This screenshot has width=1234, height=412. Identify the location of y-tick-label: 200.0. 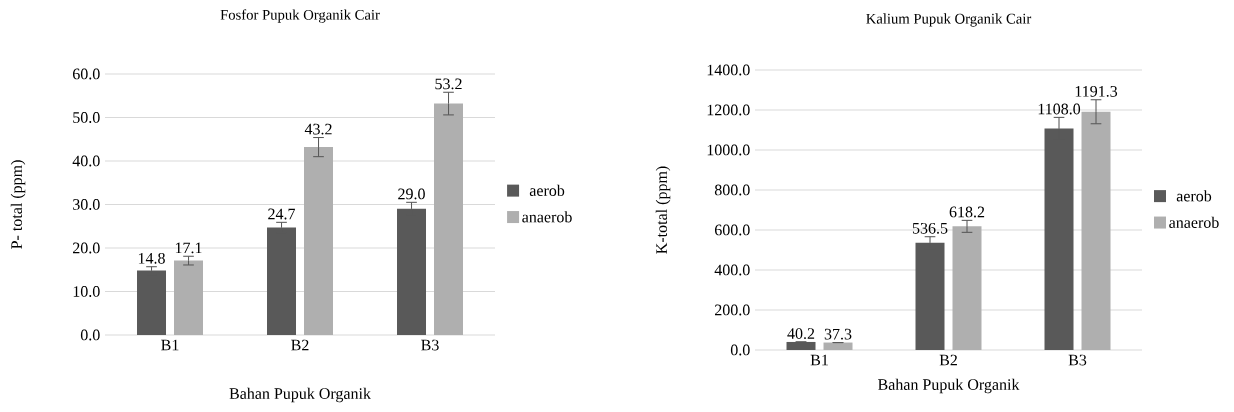
(732, 310).